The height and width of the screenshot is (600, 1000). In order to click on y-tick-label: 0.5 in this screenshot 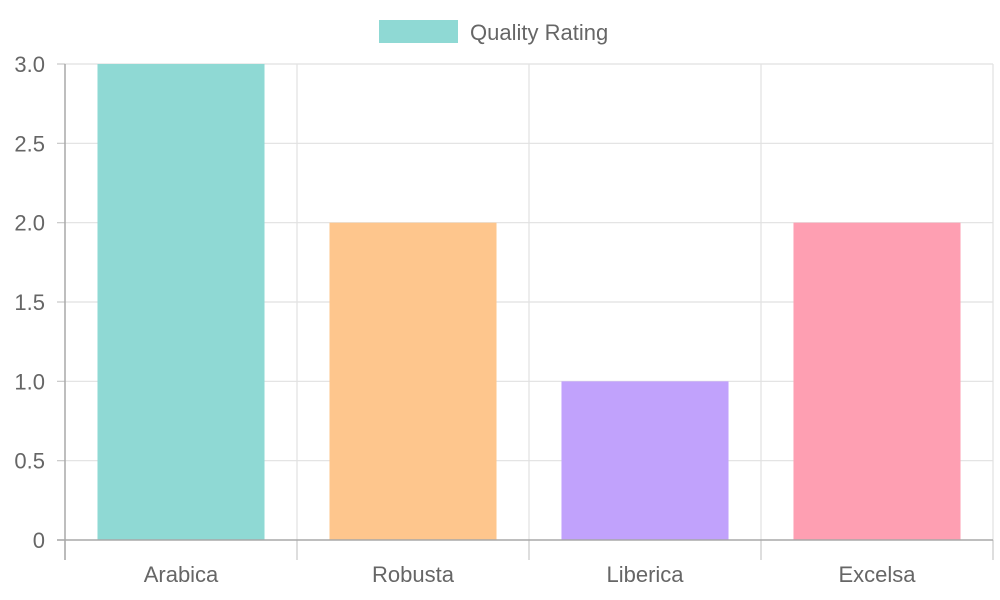, I will do `click(29, 461)`.